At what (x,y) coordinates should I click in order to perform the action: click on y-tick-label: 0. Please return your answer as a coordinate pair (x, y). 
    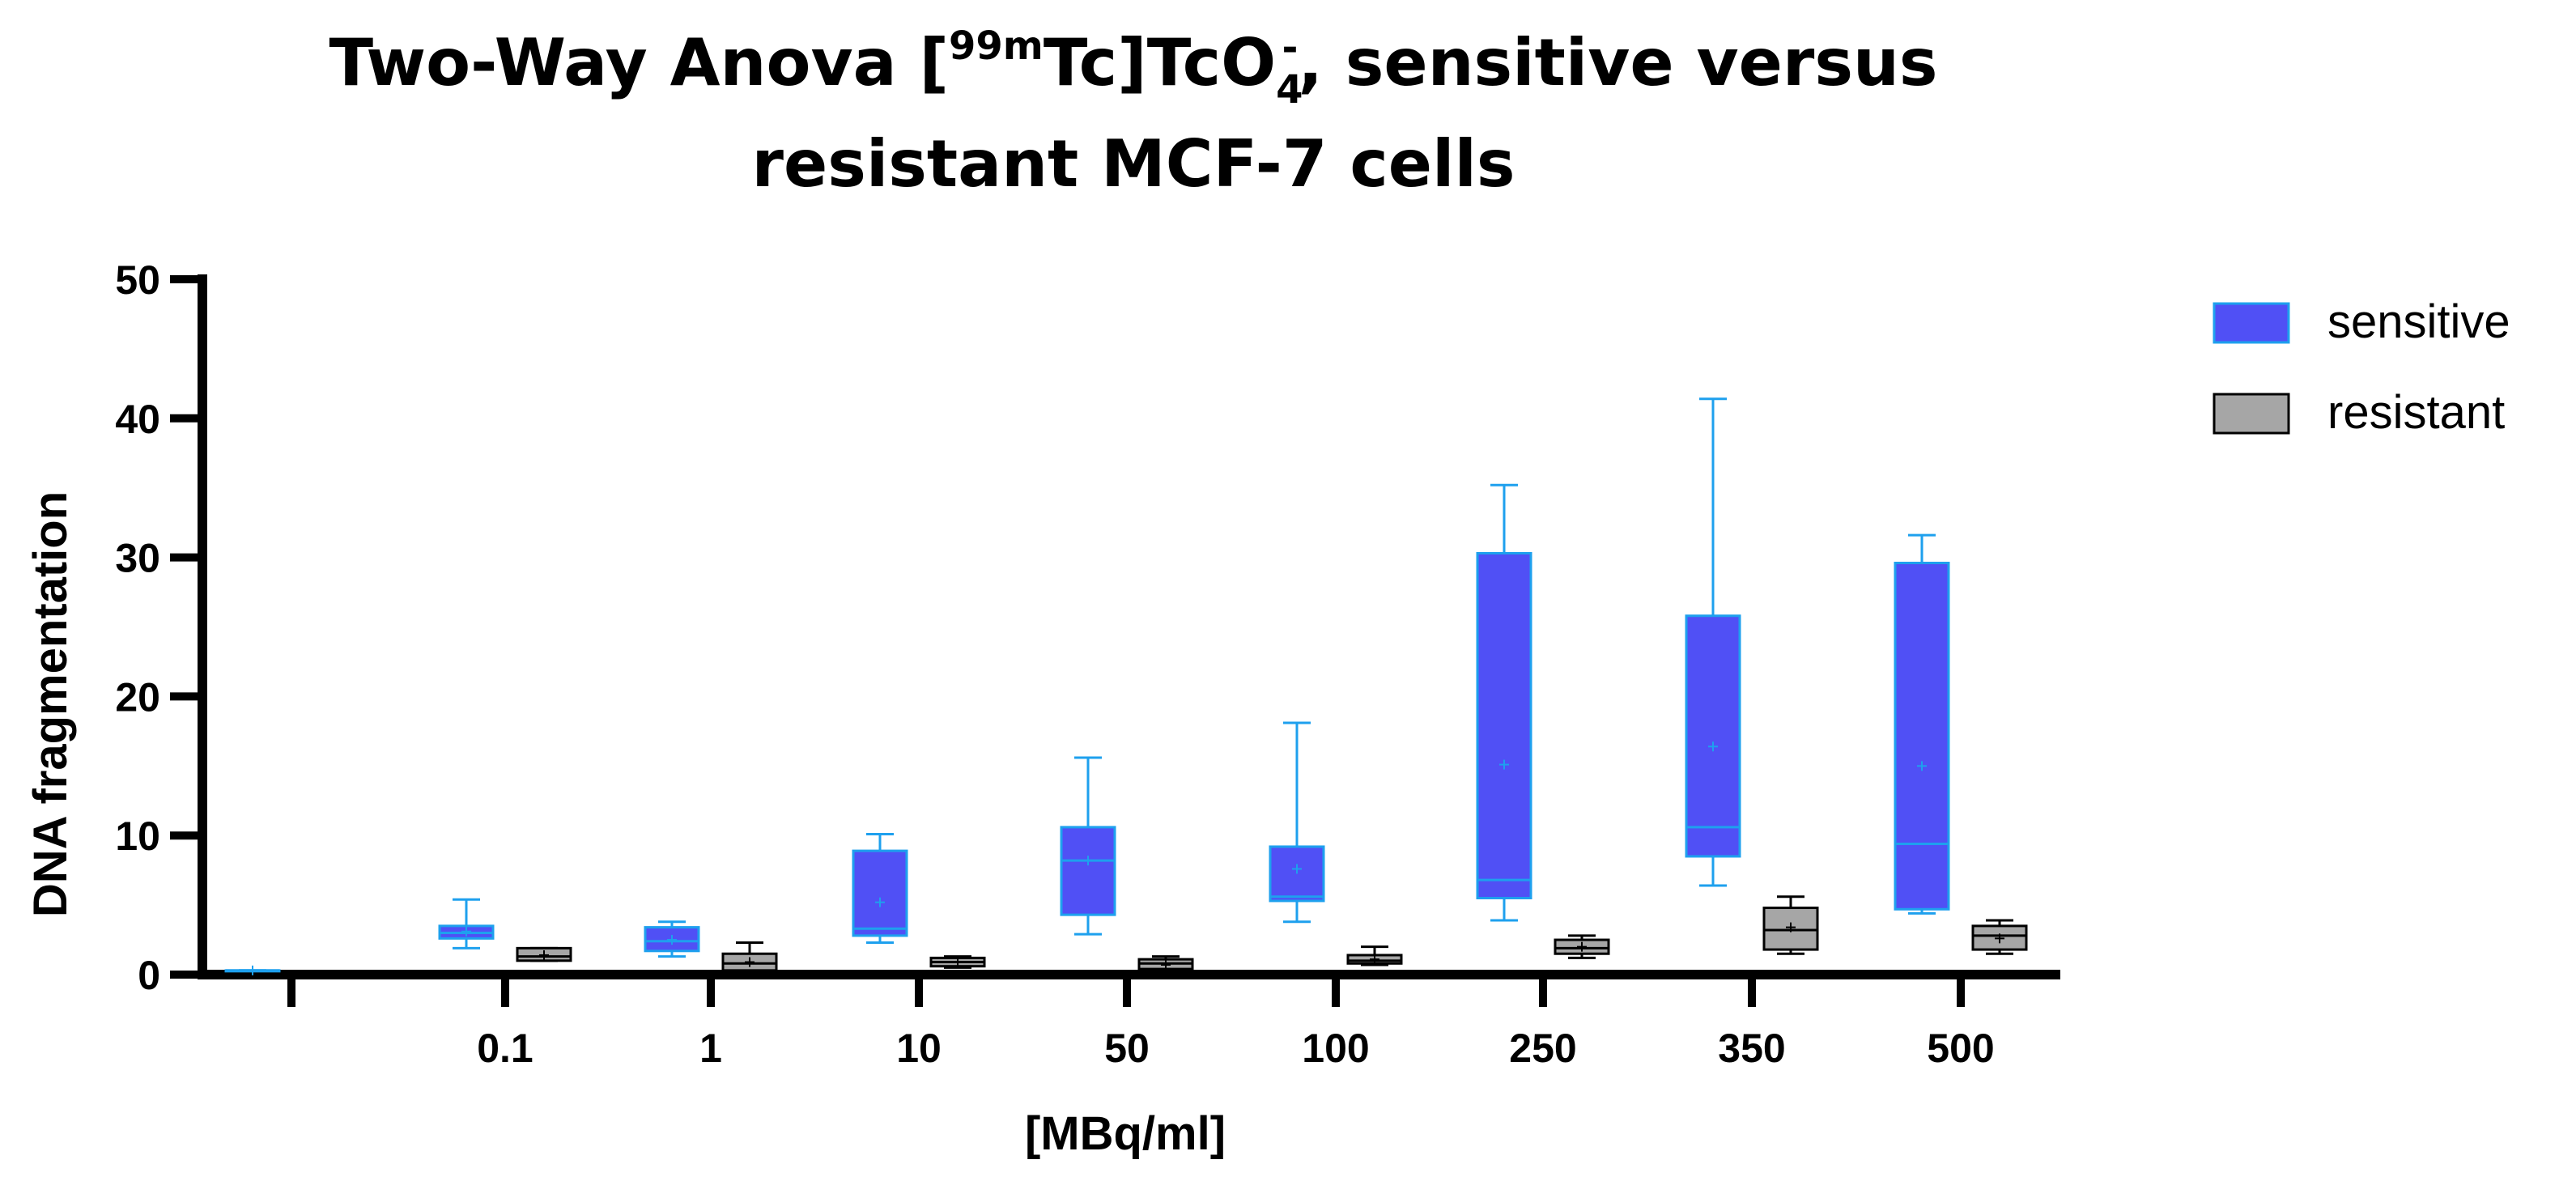
    Looking at the image, I should click on (149, 975).